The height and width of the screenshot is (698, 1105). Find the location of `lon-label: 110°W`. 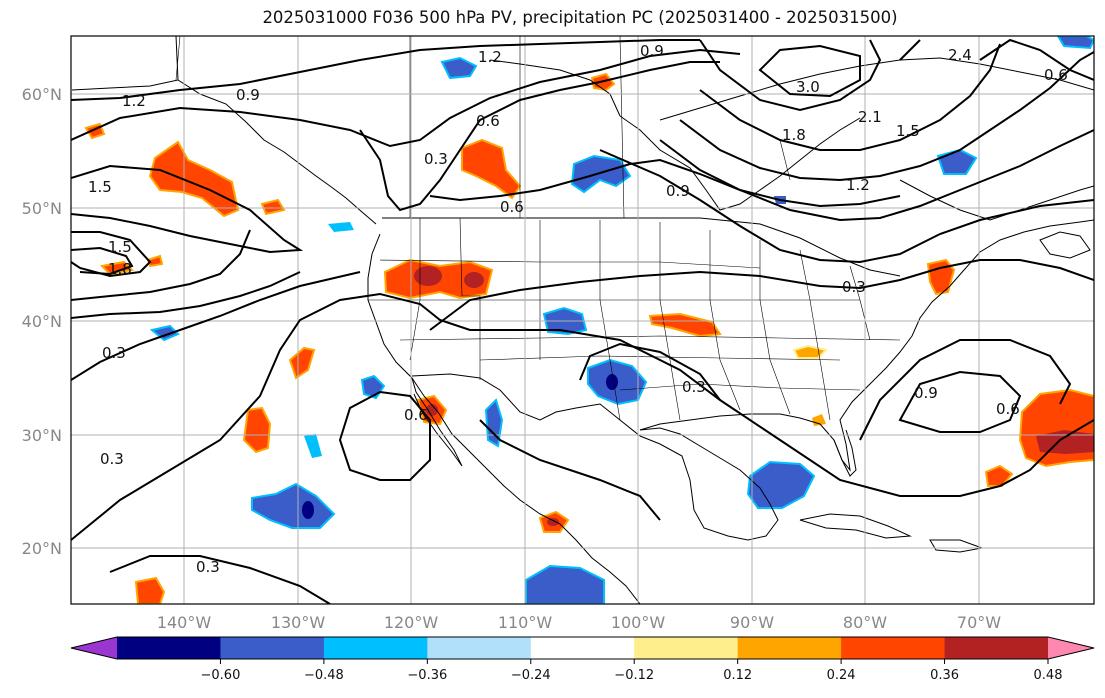

lon-label: 110°W is located at coordinates (525, 622).